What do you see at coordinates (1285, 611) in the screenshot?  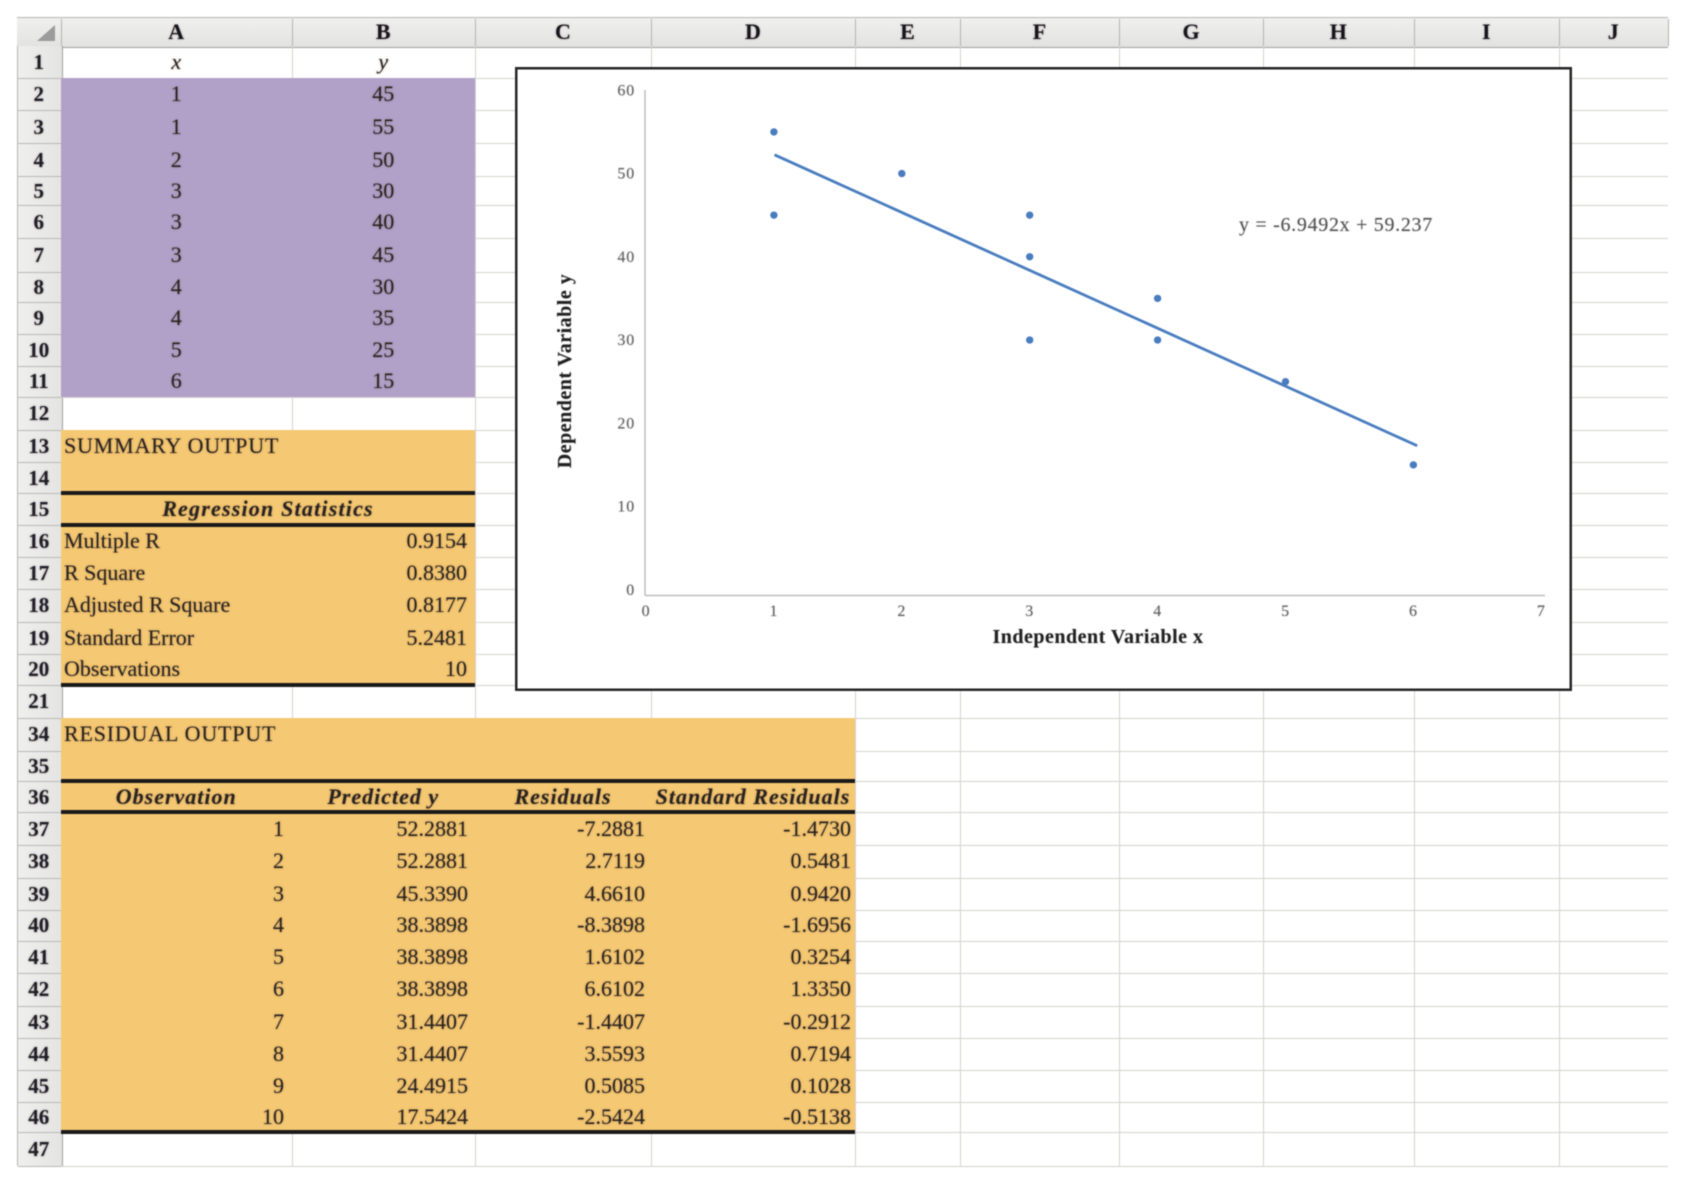 I see `svg-text: 5` at bounding box center [1285, 611].